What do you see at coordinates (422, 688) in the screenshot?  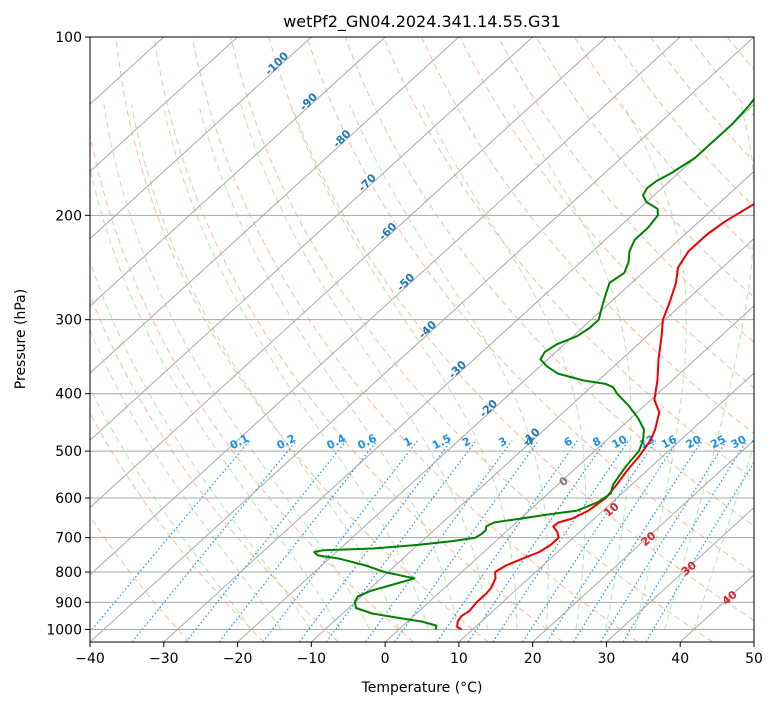 I see `x-axis-label: Temperature (°C)` at bounding box center [422, 688].